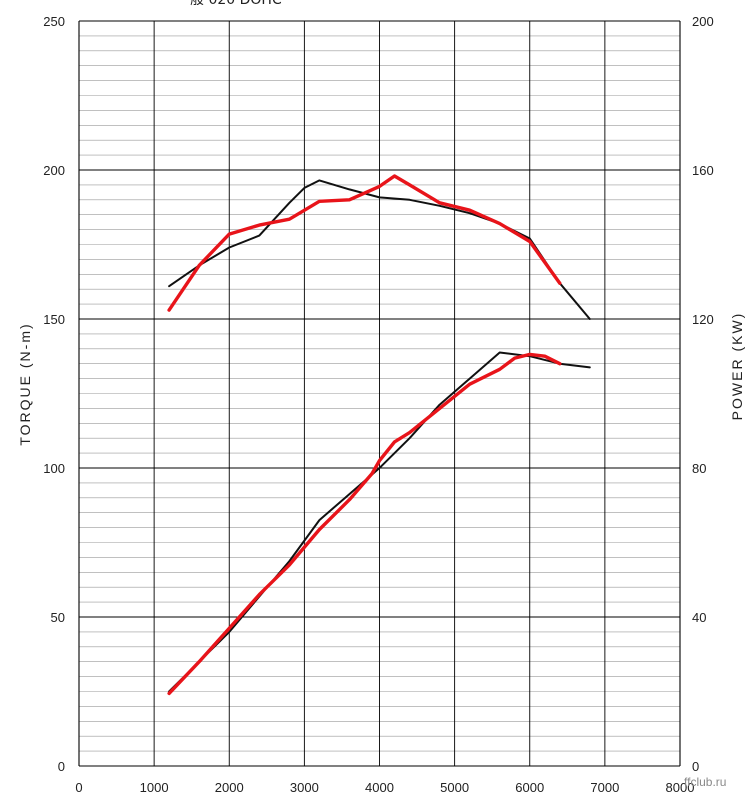 This screenshot has height=800, width=754. I want to click on y-tick-label: 250, so click(54, 21).